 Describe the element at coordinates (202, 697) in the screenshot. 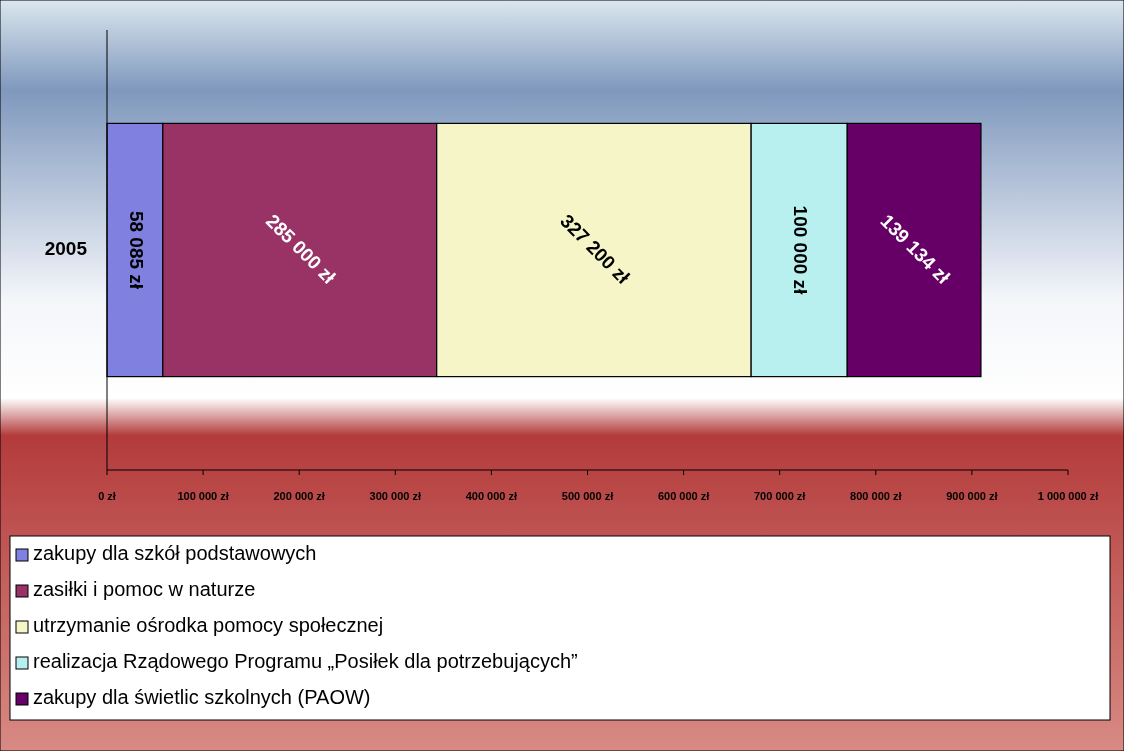

I see `legend-label: zakupy dla świetlic szkolnych (PAOW)` at that location.